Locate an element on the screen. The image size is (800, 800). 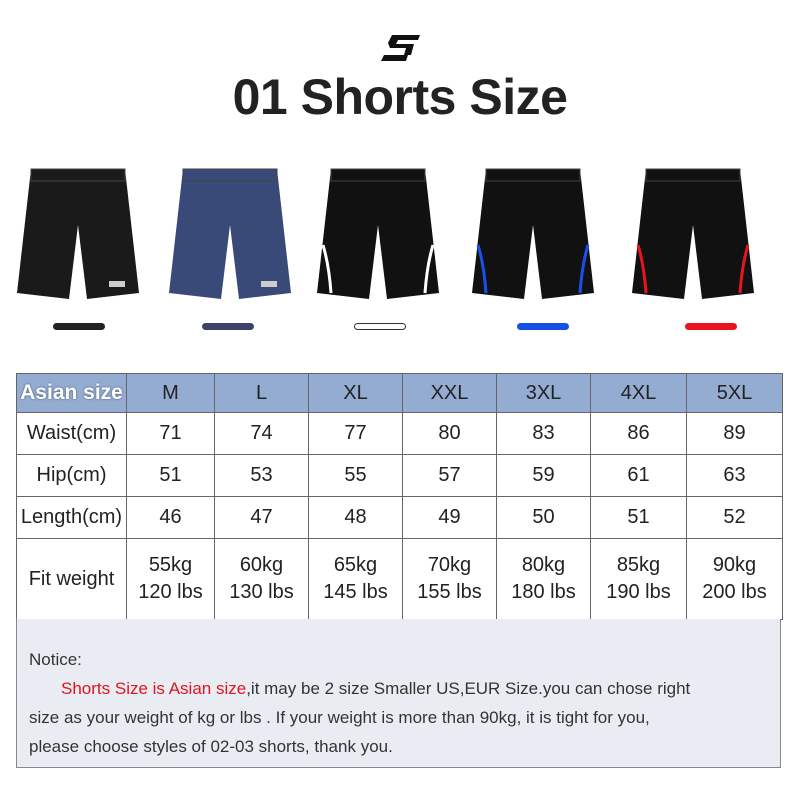
header-cell: 4XL is located at coordinates (638, 393).